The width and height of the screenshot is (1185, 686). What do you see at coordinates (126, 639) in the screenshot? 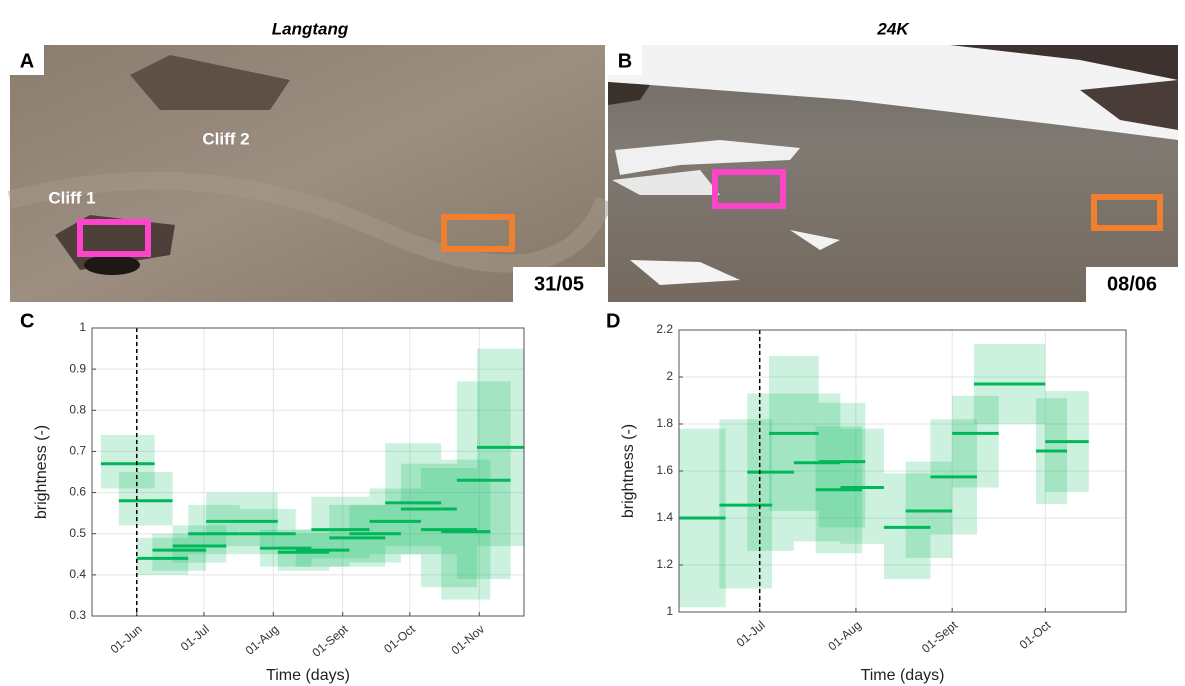
I see `x-tick-label: 01-Jun` at bounding box center [126, 639].